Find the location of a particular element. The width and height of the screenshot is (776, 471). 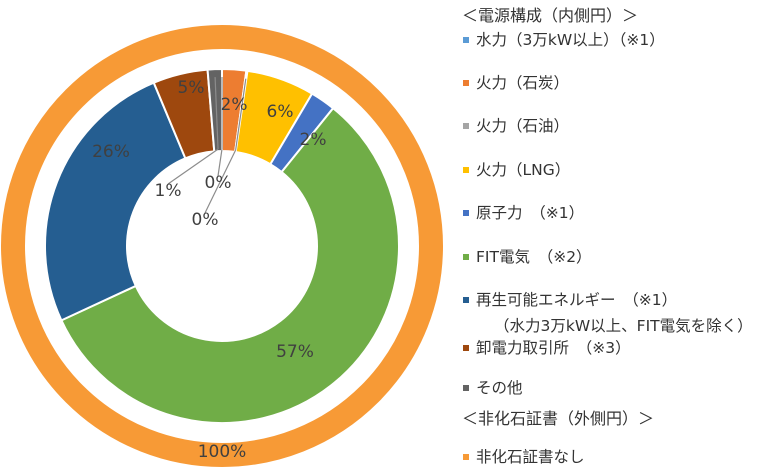

data-label-5: 57% is located at coordinates (295, 352).